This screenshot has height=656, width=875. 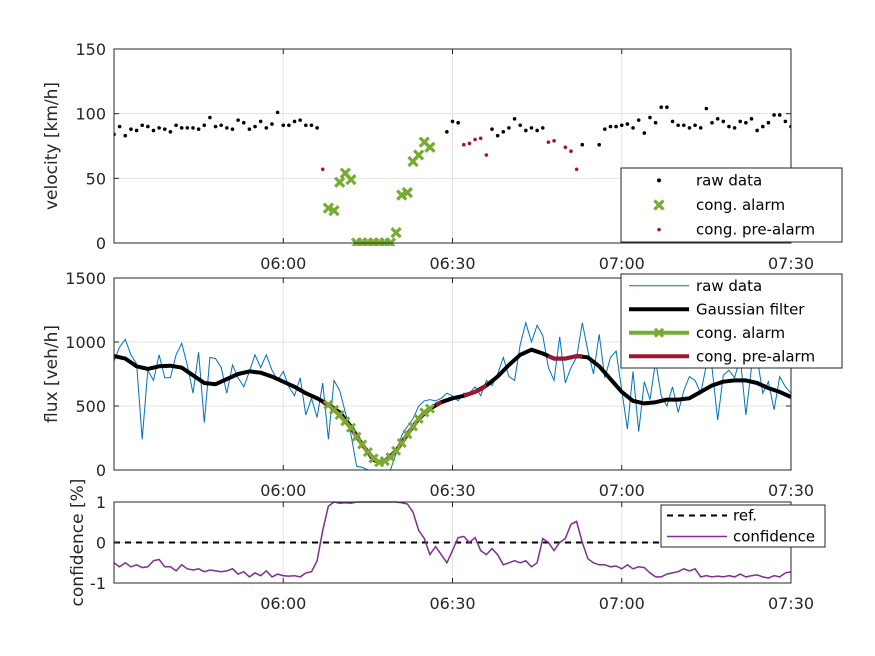 What do you see at coordinates (85, 342) in the screenshot?
I see `y-tick-label: 1000` at bounding box center [85, 342].